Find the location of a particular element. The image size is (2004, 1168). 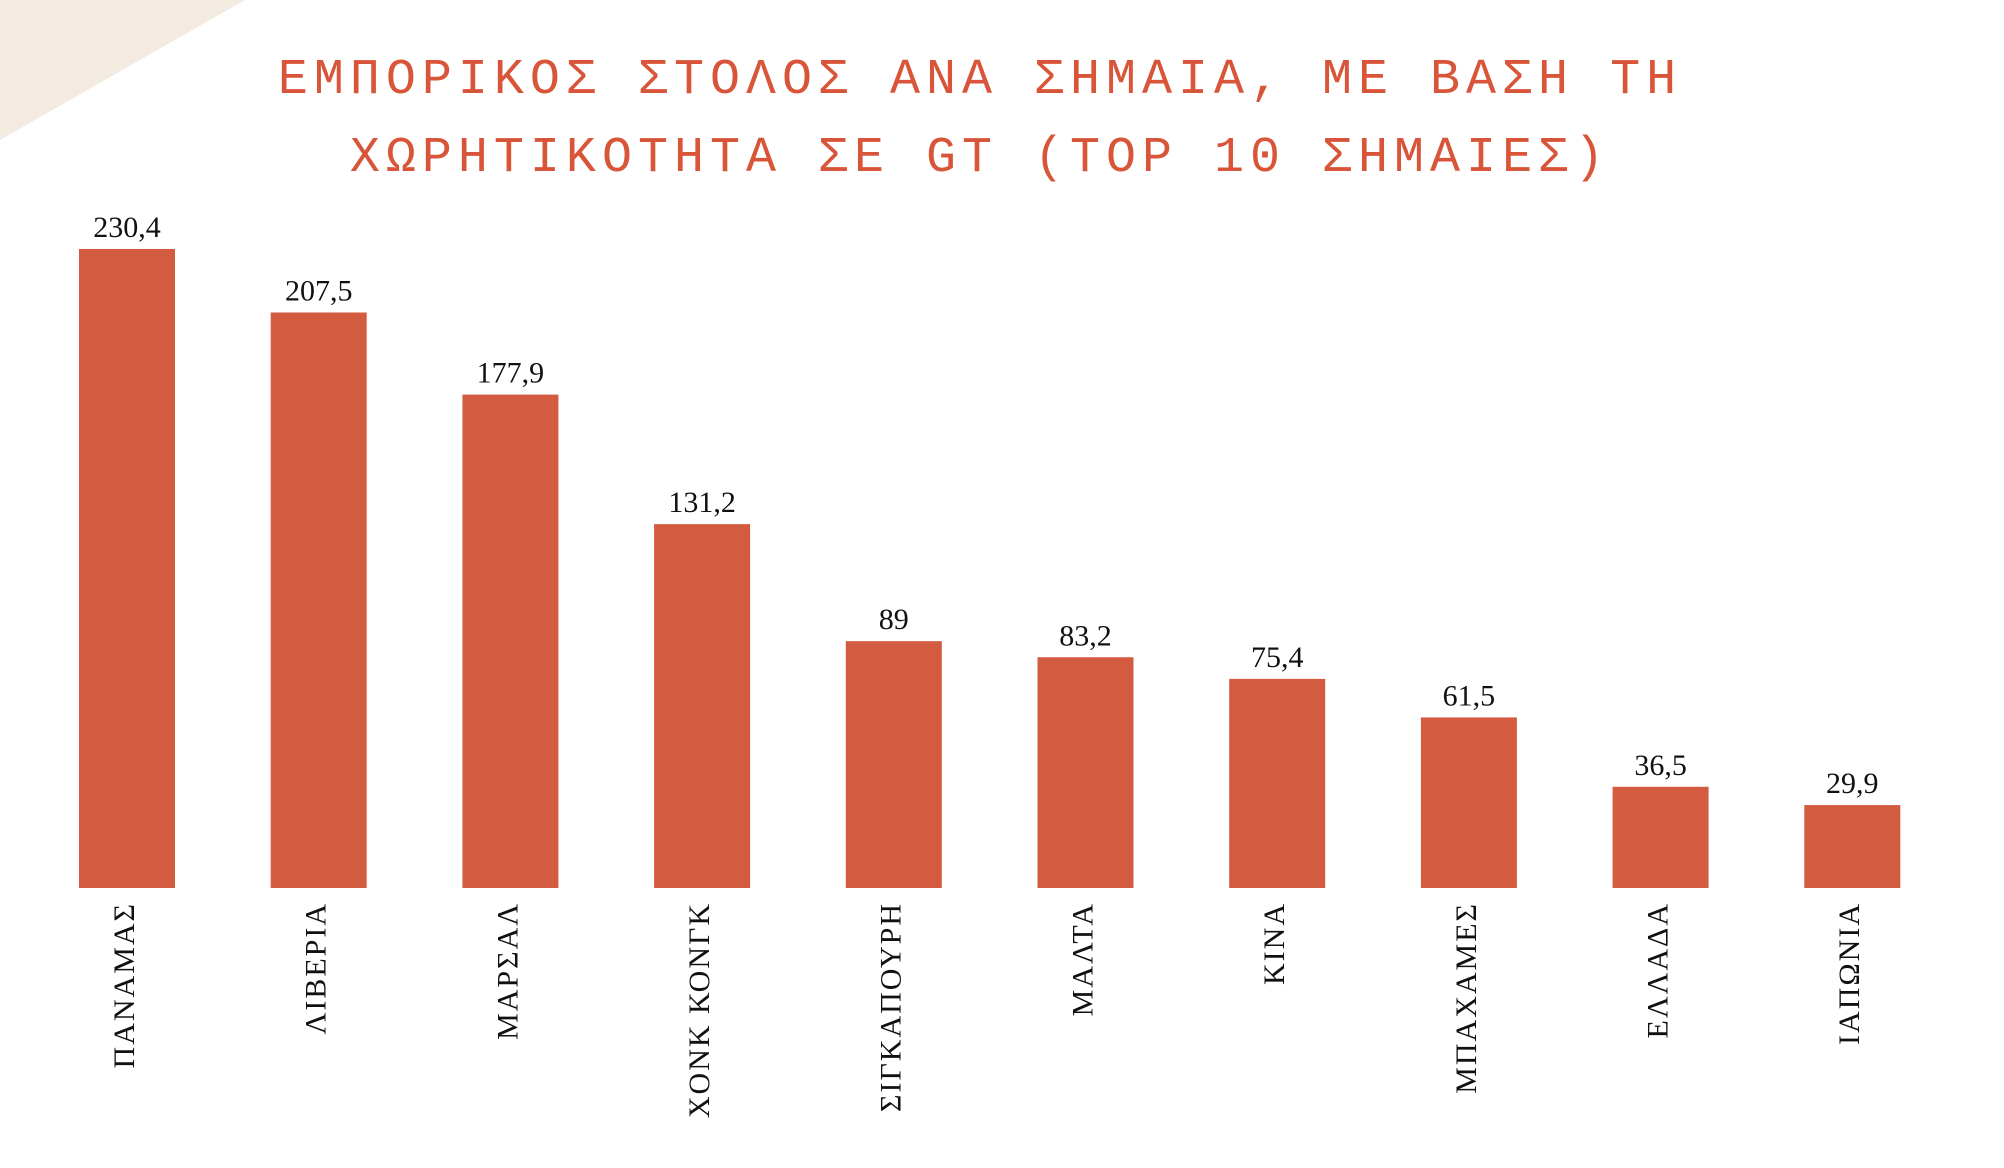

x-tick-label: ΚΙΝΑ is located at coordinates (1274, 943).